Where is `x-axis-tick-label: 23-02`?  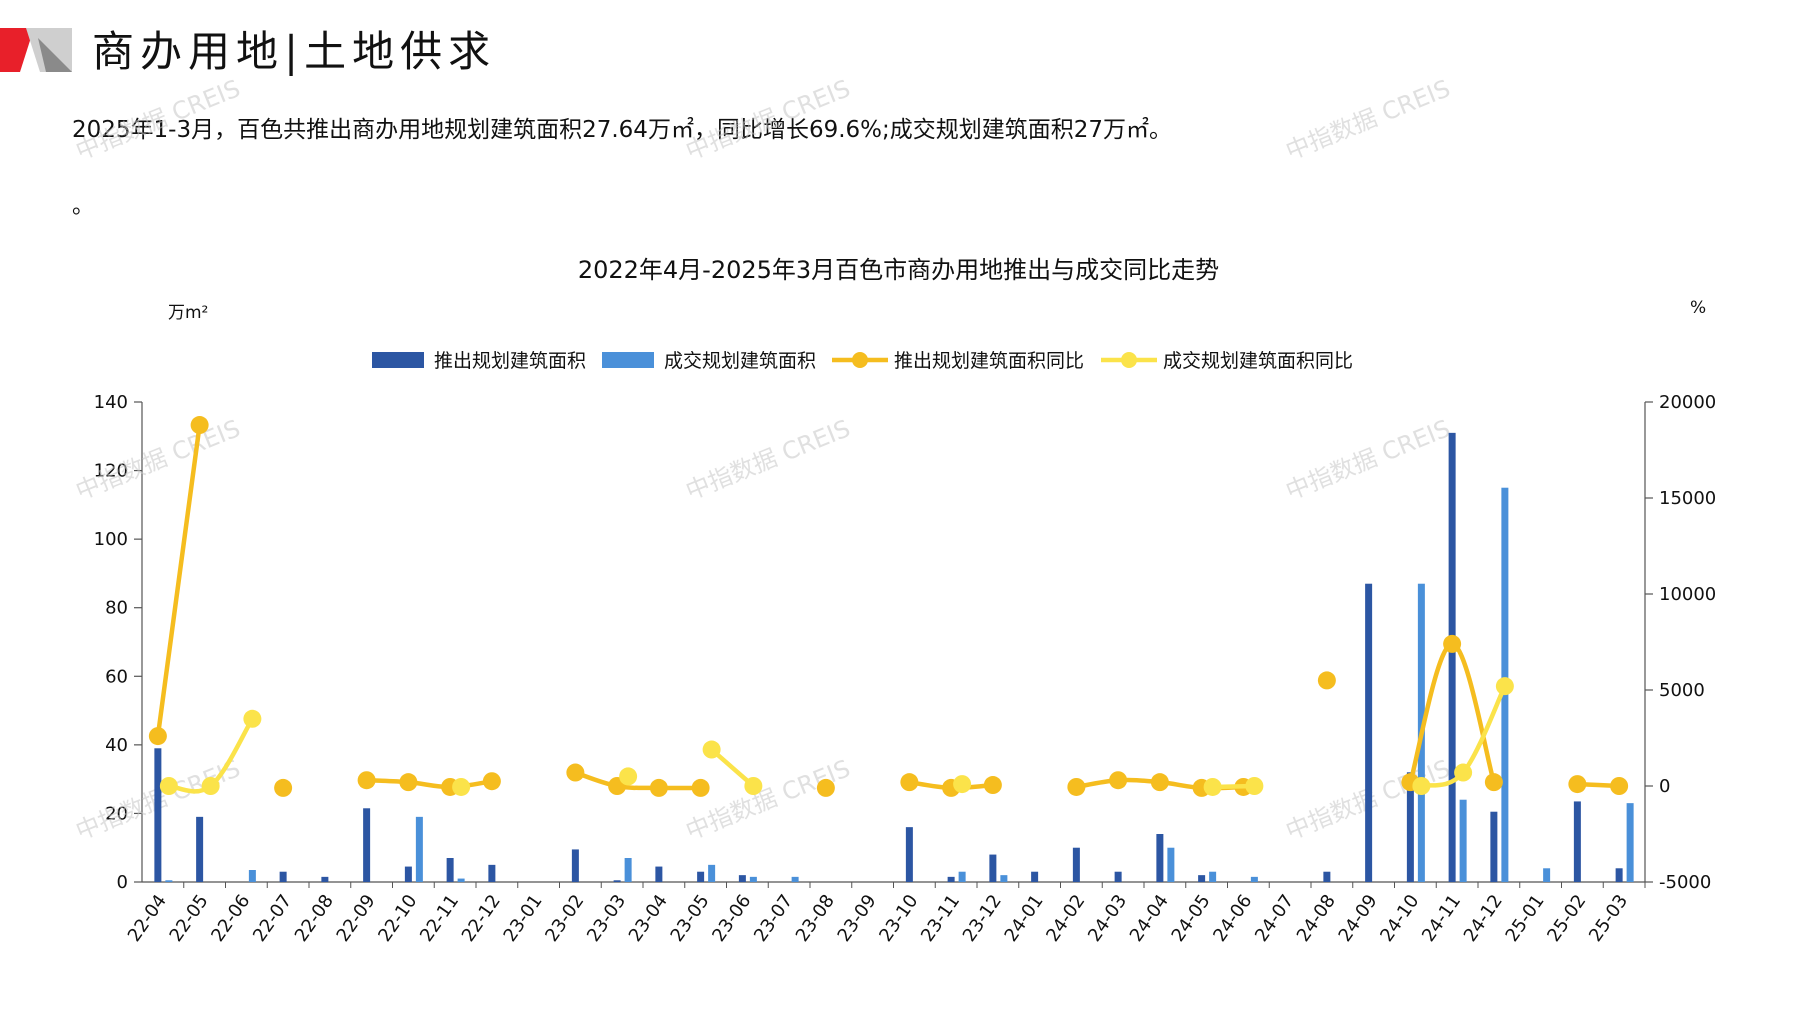
x-axis-tick-label: 23-02 is located at coordinates (564, 918).